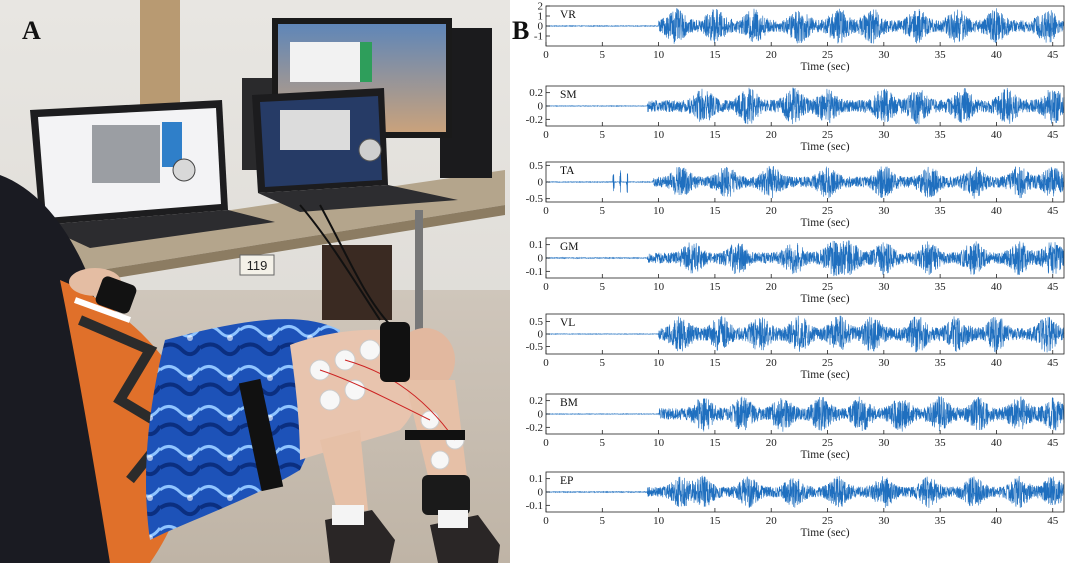 The image size is (1074, 563). I want to click on room-number: 119, so click(257, 265).